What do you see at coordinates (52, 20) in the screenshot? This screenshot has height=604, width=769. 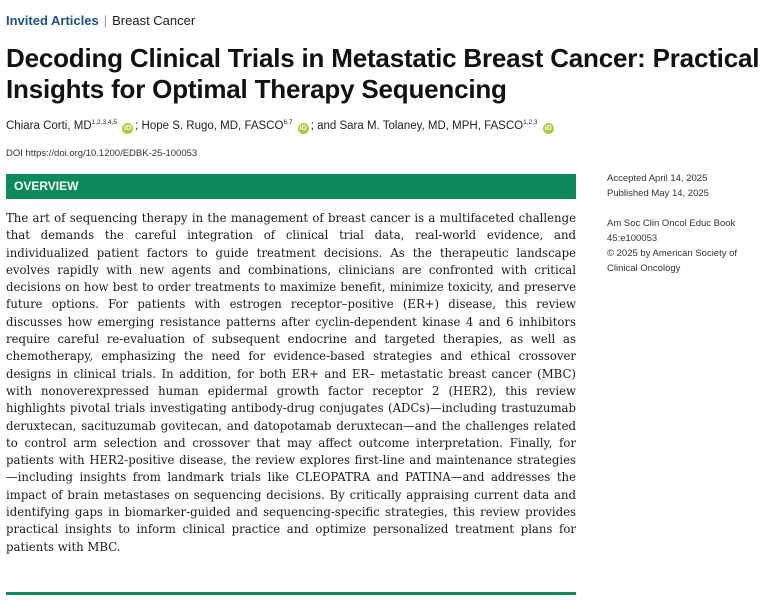 I see `category-link: Invited Articles` at bounding box center [52, 20].